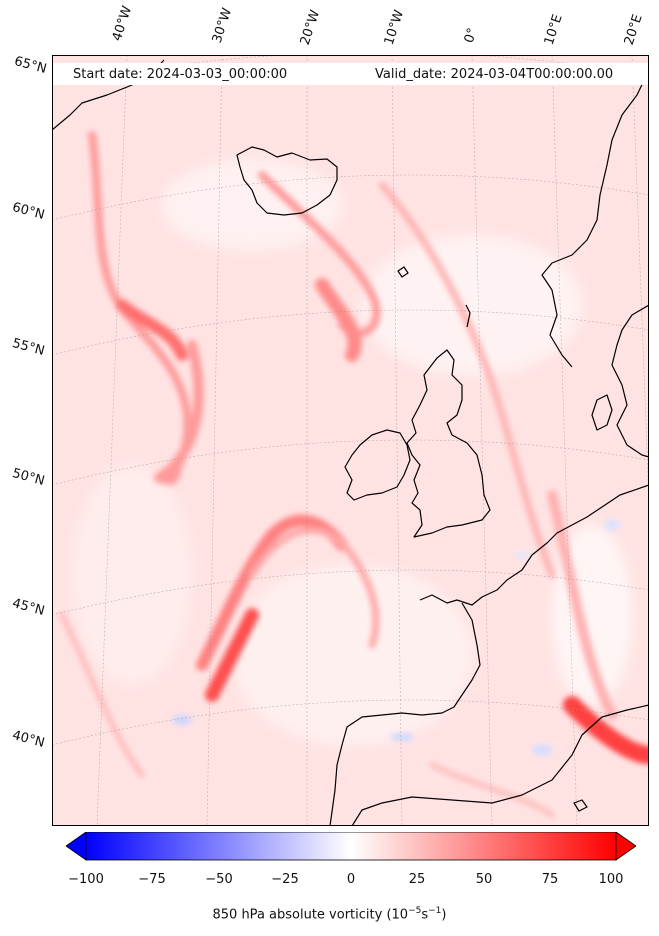 The width and height of the screenshot is (659, 936). What do you see at coordinates (415, 911) in the screenshot?
I see `colorbar-label-exp1: −5` at bounding box center [415, 911].